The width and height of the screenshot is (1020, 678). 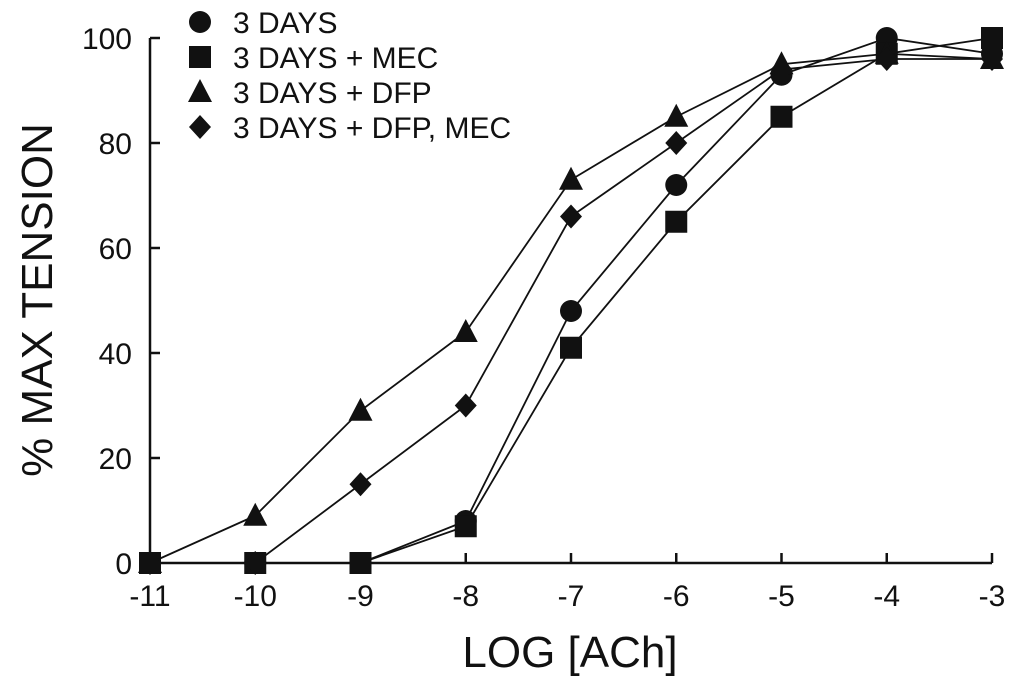 What do you see at coordinates (200, 127) in the screenshot?
I see `legend-marker-diamond` at bounding box center [200, 127].